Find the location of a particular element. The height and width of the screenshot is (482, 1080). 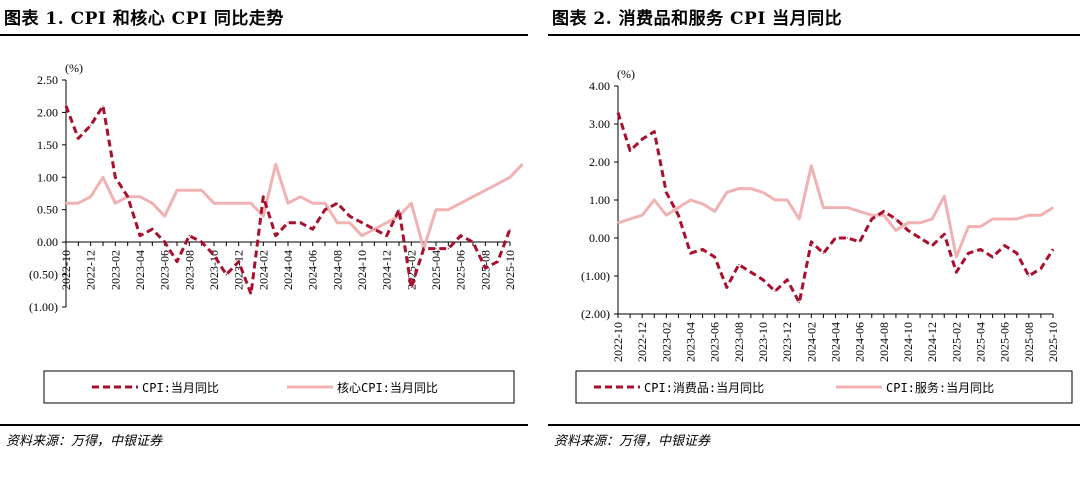

x-tick-label: 2025-04 is located at coordinates (436, 270).